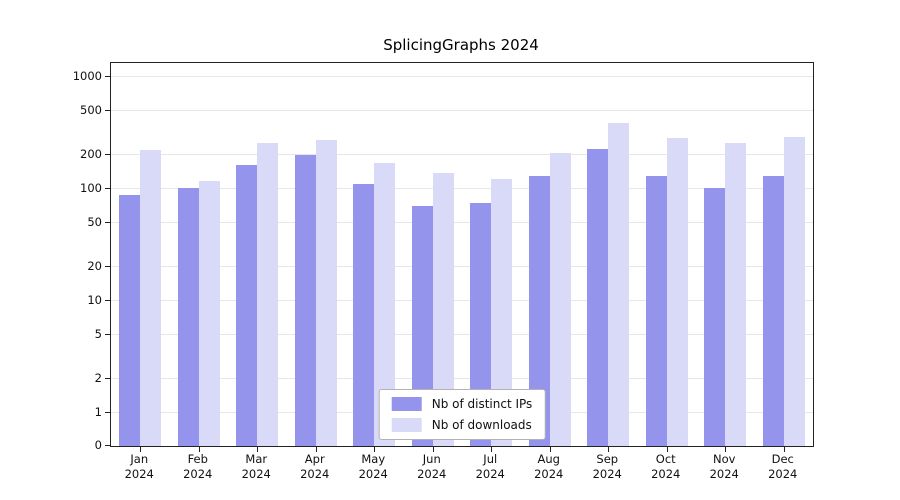  What do you see at coordinates (91, 154) in the screenshot?
I see `y-tick-label: 200` at bounding box center [91, 154].